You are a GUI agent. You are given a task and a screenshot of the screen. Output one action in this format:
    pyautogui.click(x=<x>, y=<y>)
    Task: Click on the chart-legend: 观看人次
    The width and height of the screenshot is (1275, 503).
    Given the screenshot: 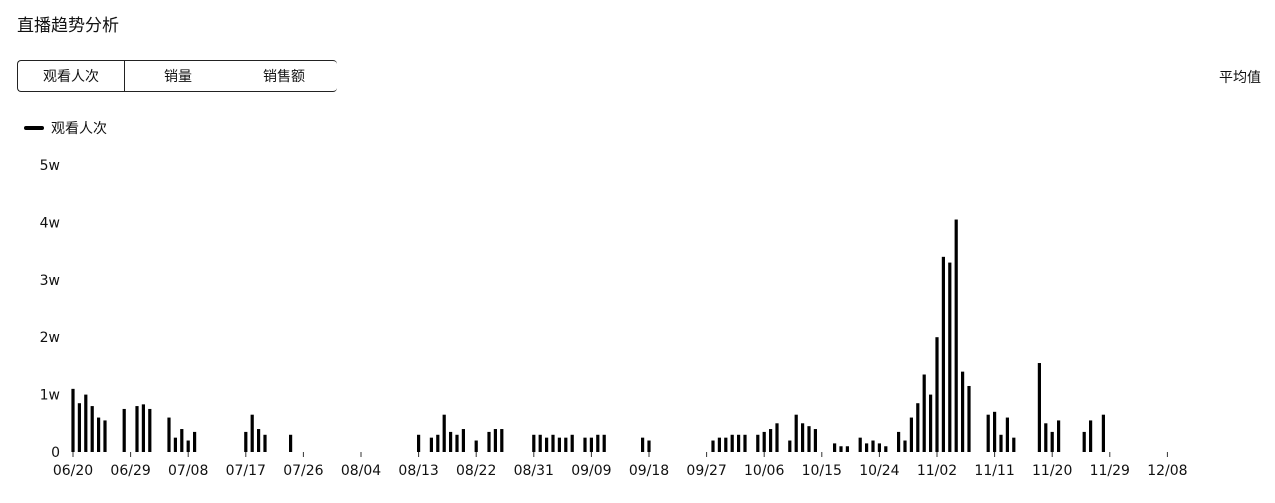 What is the action you would take?
    pyautogui.click(x=65, y=128)
    